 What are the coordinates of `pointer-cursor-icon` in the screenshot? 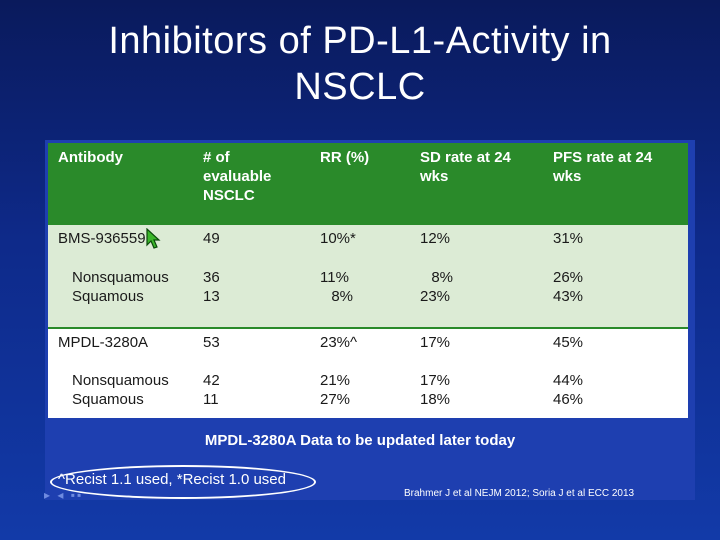 It's located at (153, 238).